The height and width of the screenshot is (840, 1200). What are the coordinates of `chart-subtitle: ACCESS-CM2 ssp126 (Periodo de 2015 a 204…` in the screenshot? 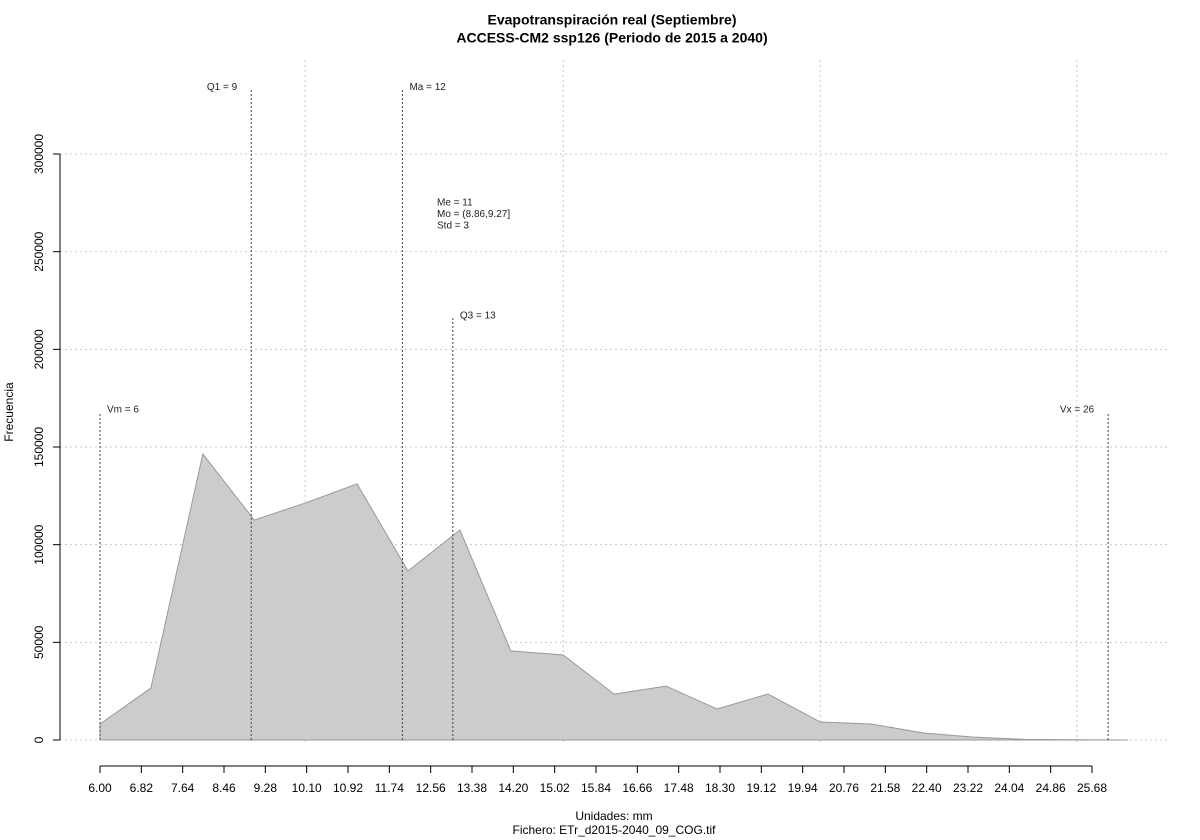 It's located at (611, 38).